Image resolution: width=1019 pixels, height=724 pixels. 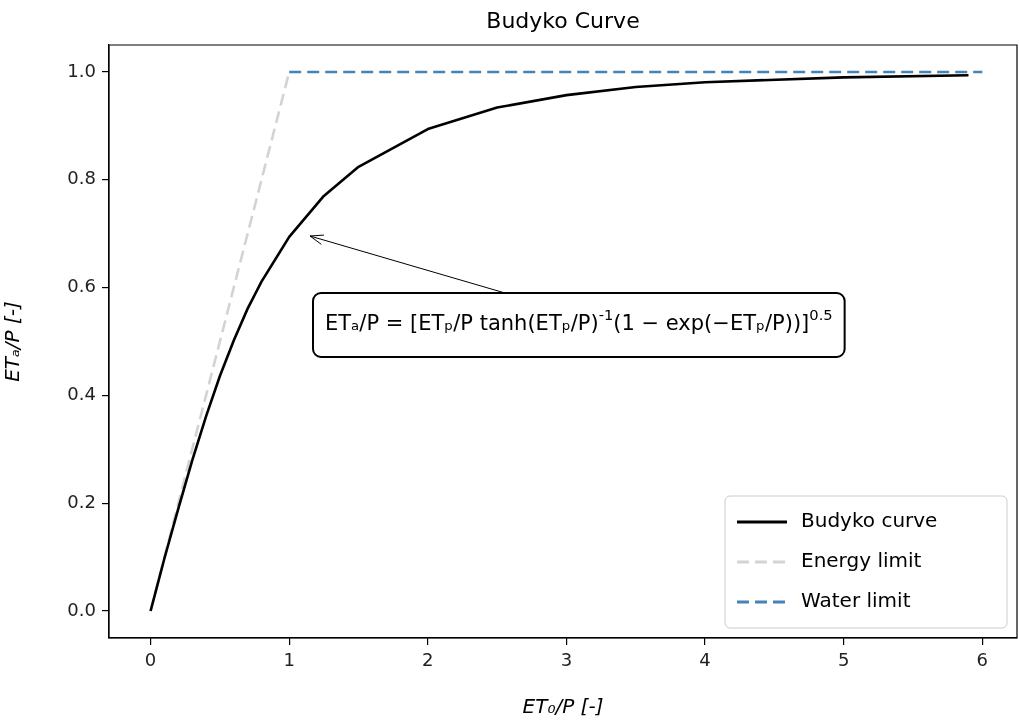 What do you see at coordinates (705, 660) in the screenshot?
I see `x-tick-label: 4` at bounding box center [705, 660].